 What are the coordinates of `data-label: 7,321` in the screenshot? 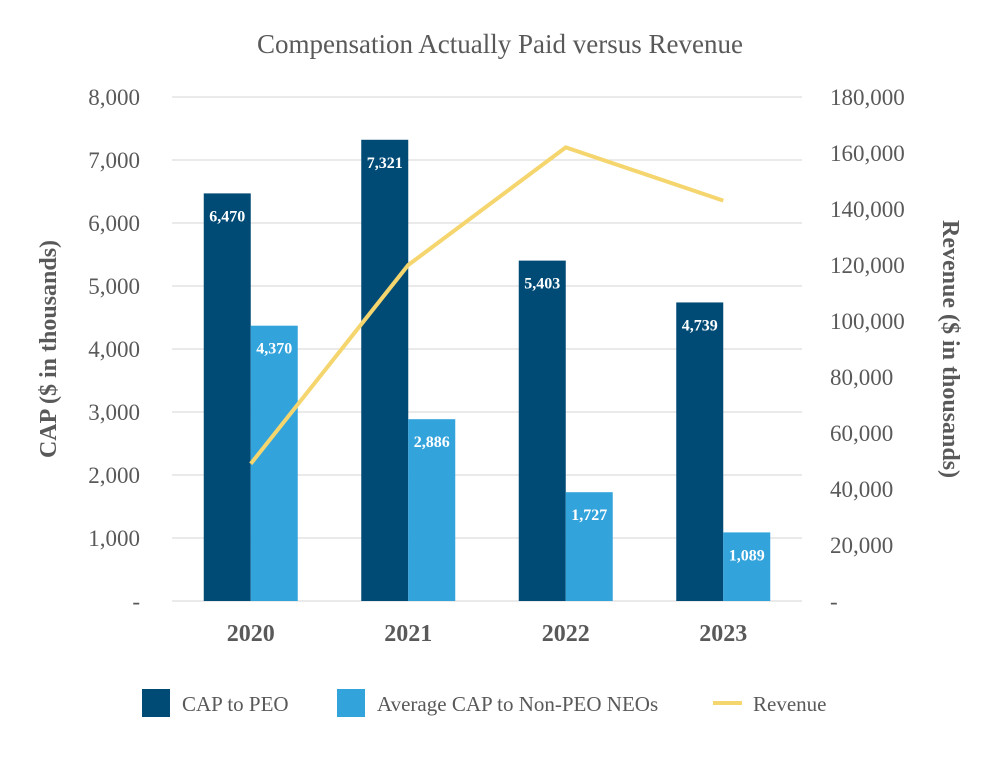 It's located at (385, 163).